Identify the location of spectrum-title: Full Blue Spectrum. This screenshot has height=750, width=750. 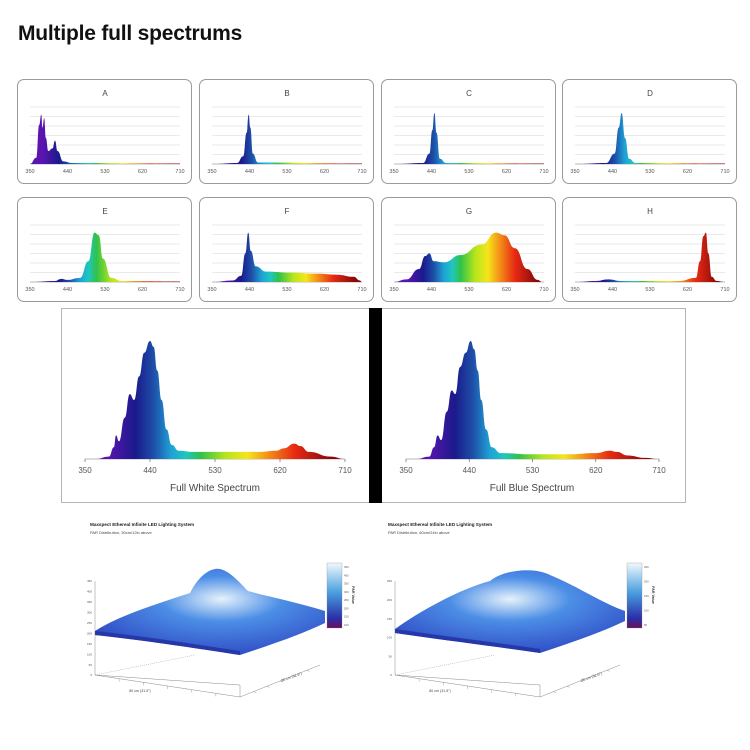
(532, 488).